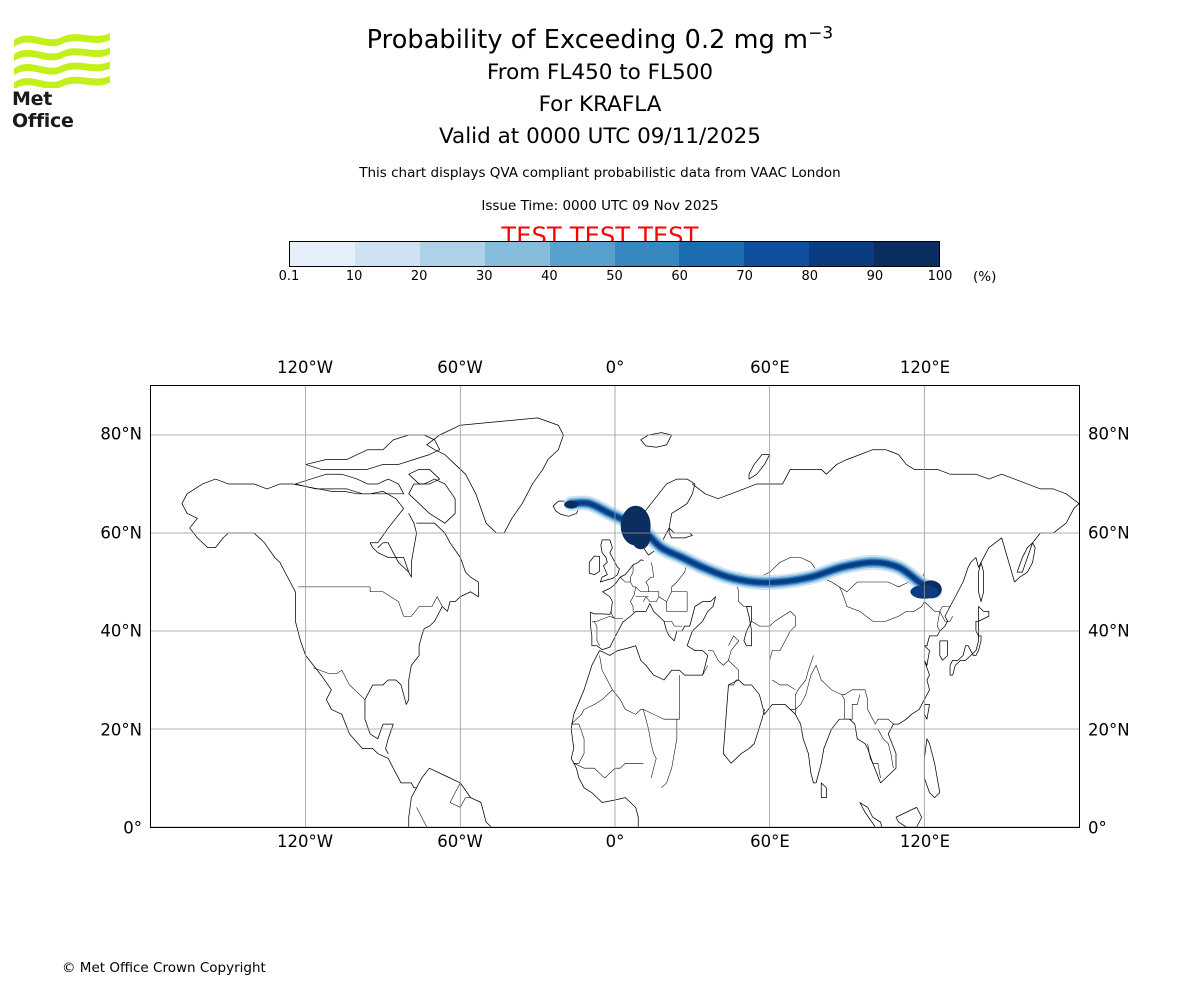 Image resolution: width=1200 pixels, height=1000 pixels. I want to click on copyright-notice: © Met Office Crown Copyright, so click(164, 968).